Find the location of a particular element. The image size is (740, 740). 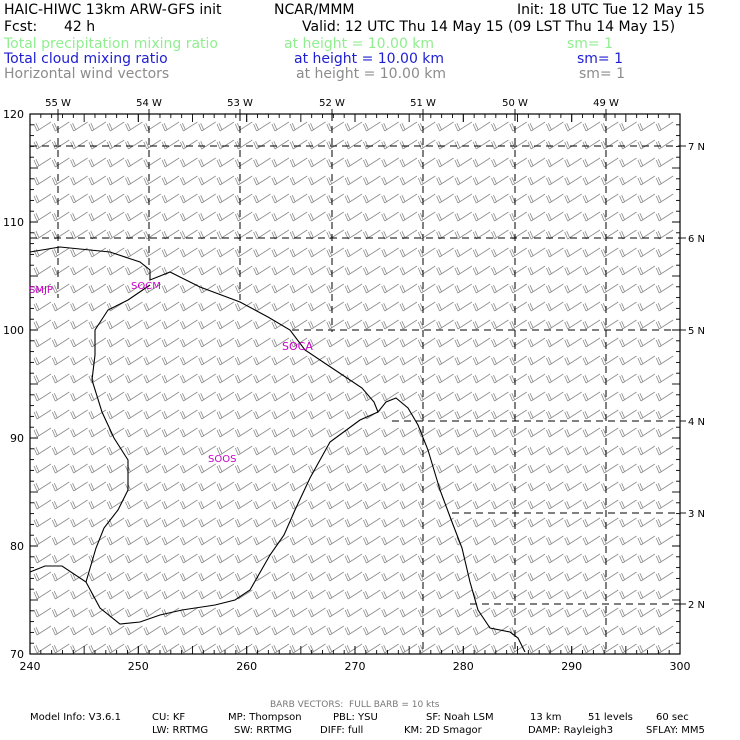

forecast-label: Fcst: is located at coordinates (21, 27).